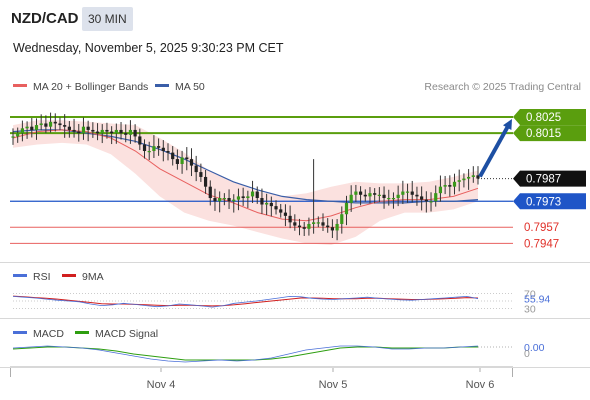  What do you see at coordinates (245, 301) in the screenshot?
I see `rsi-ma-line` at bounding box center [245, 301].